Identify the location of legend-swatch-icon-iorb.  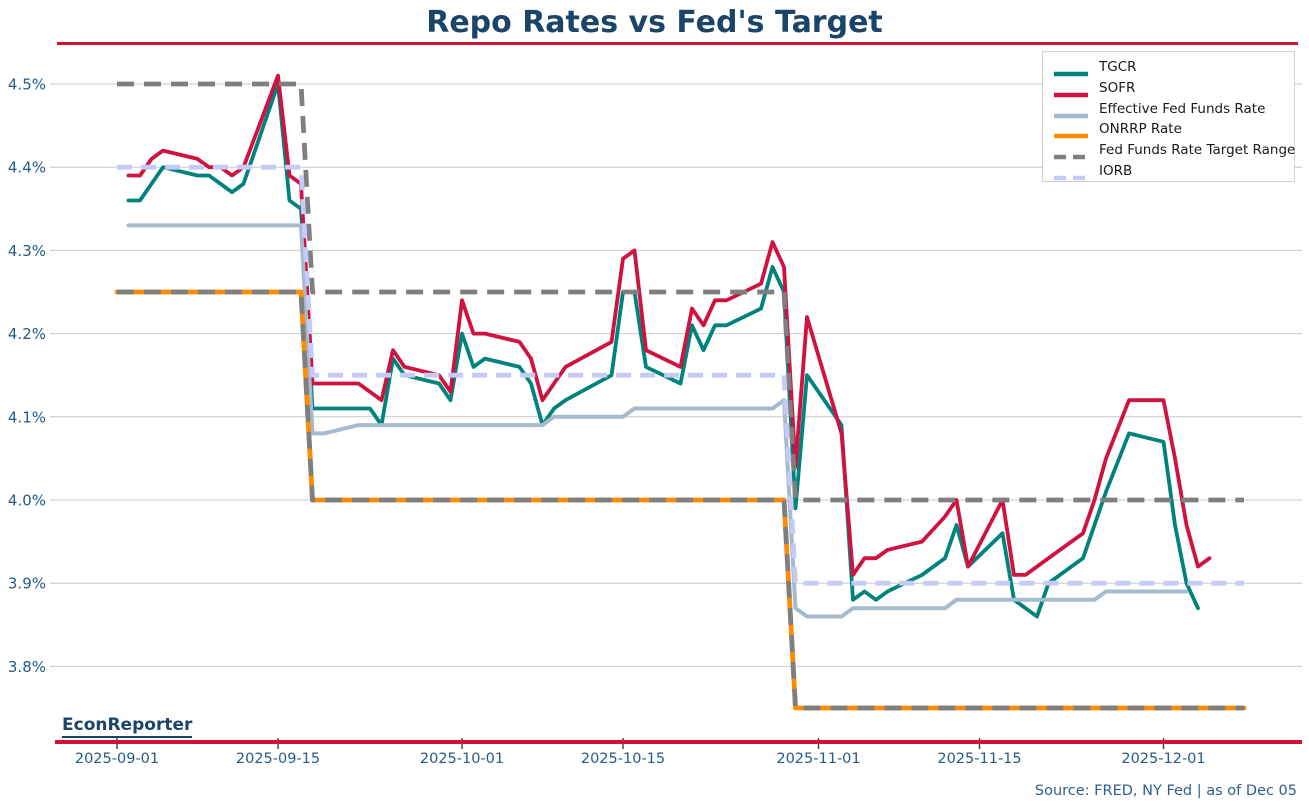
(1071, 173).